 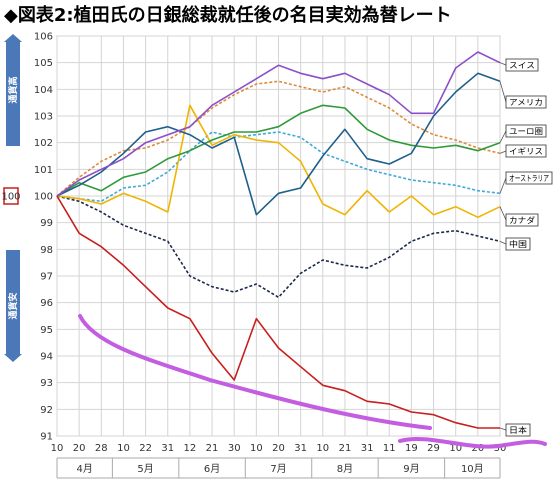 What do you see at coordinates (212, 469) in the screenshot?
I see `month-label: 6月` at bounding box center [212, 469].